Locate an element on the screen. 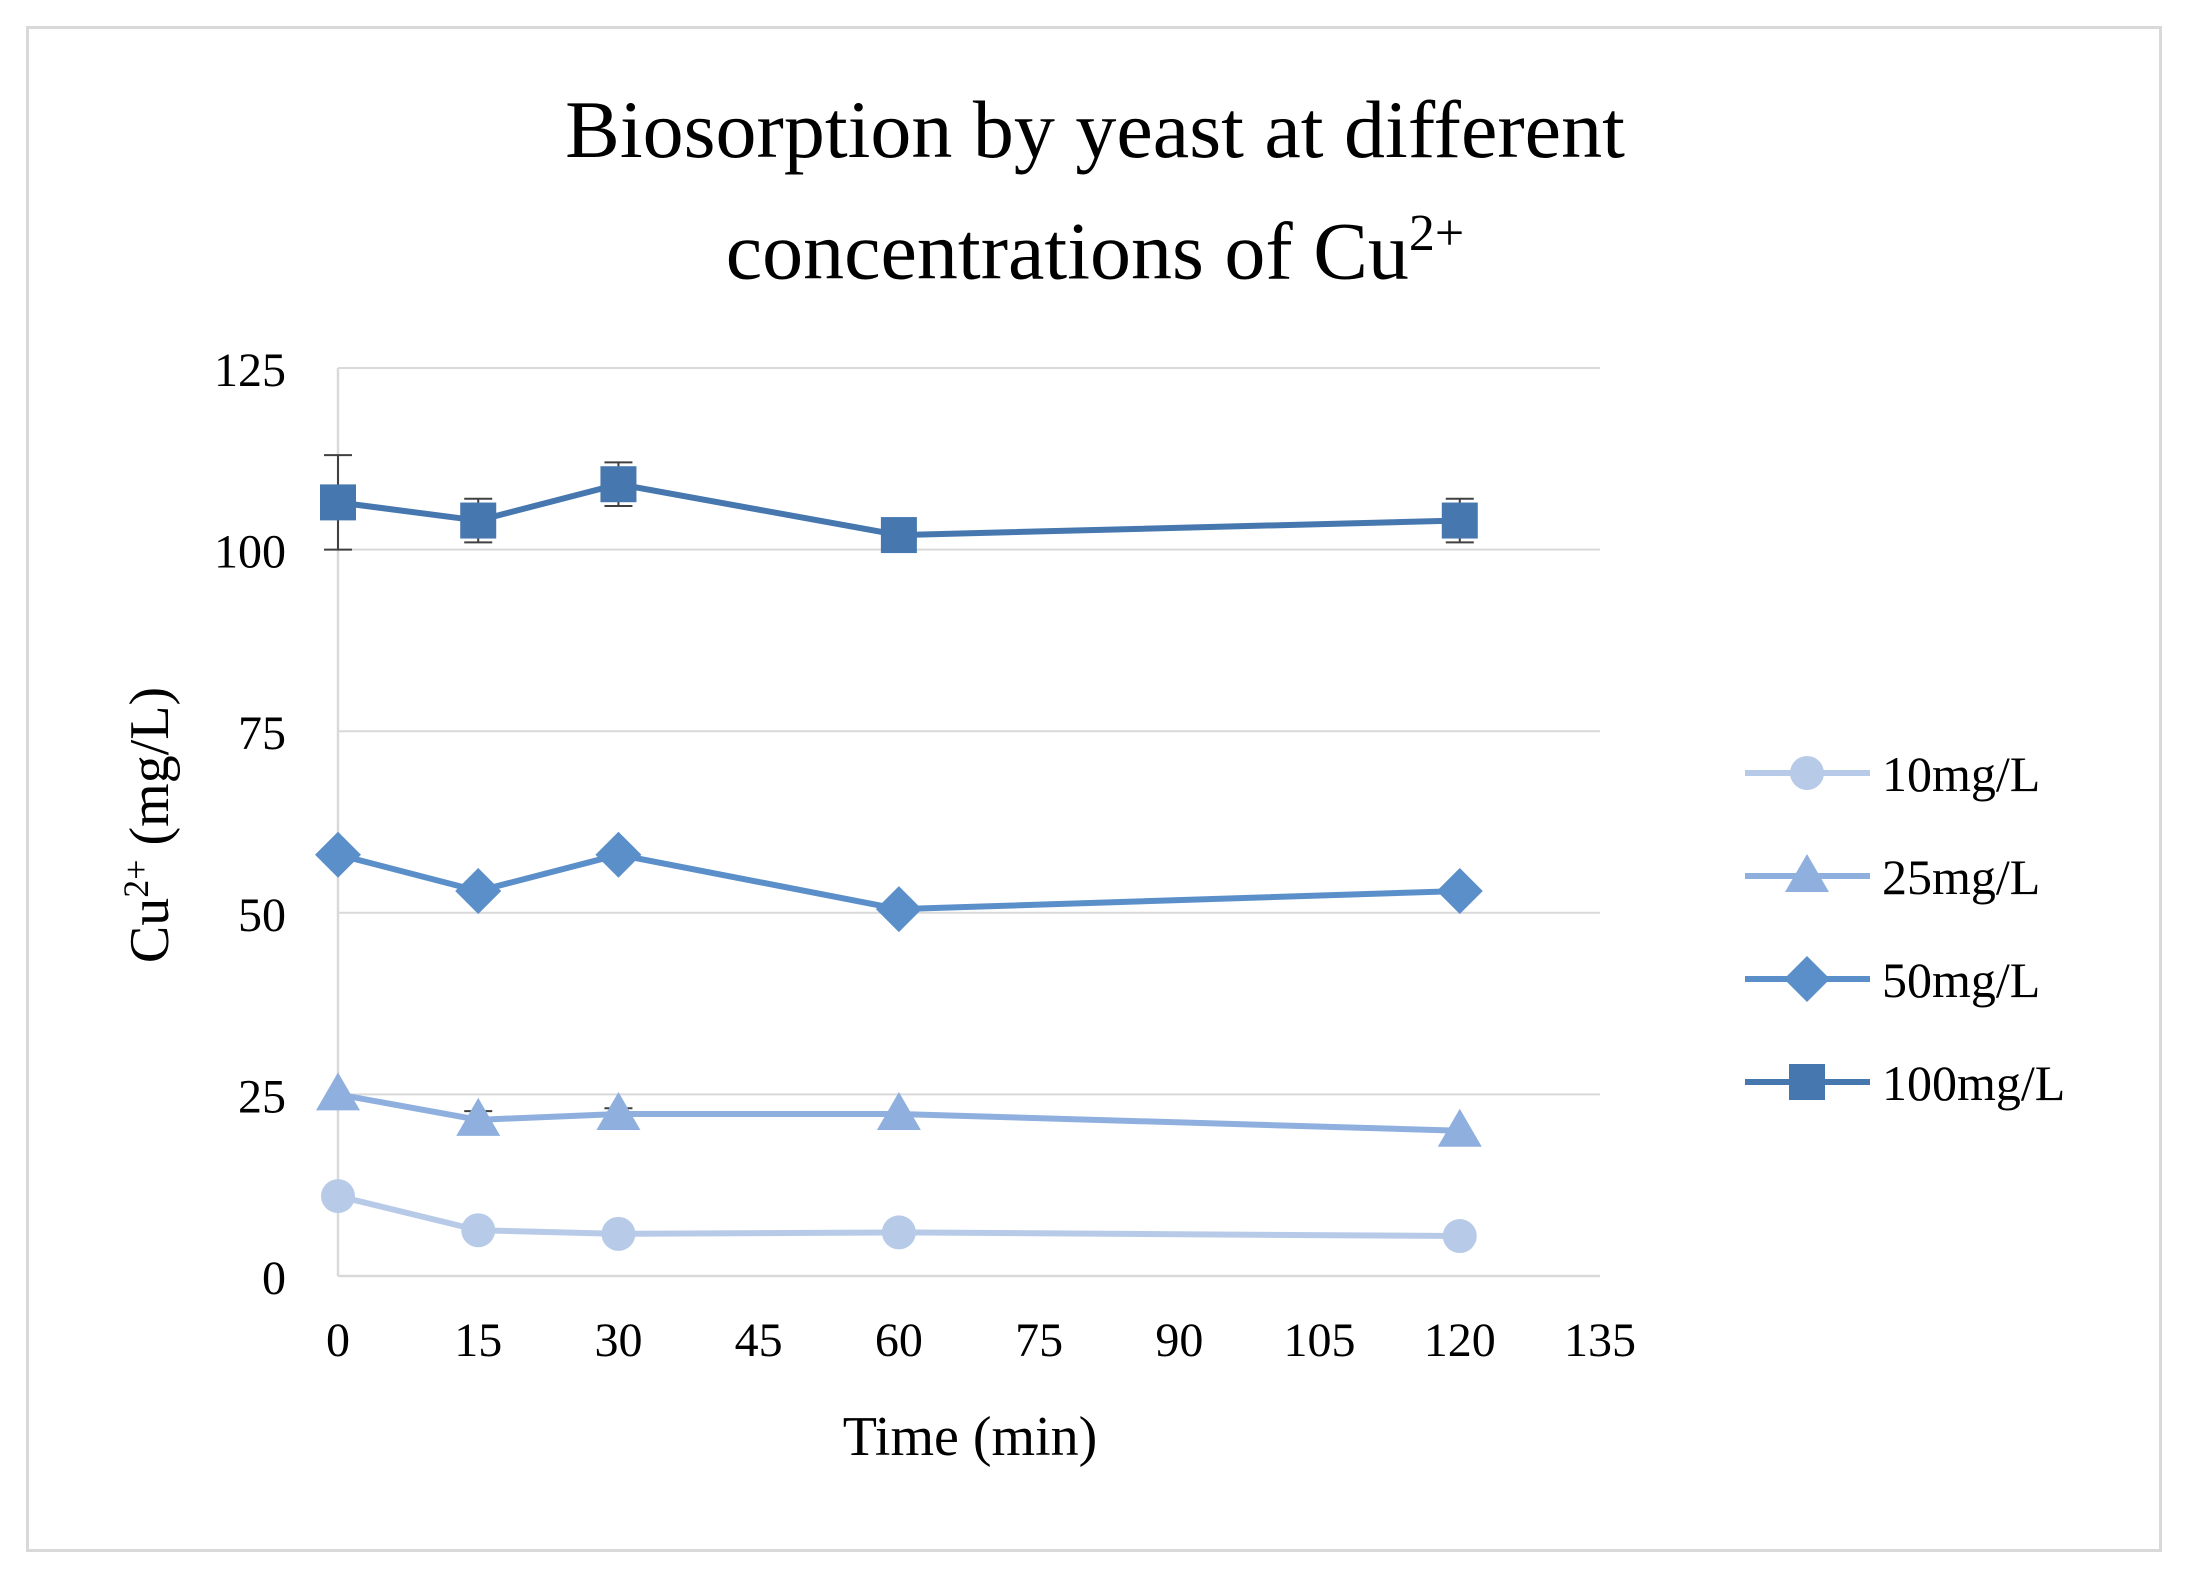 The image size is (2190, 1588). data-point-50mg/L-15 is located at coordinates (478, 891).